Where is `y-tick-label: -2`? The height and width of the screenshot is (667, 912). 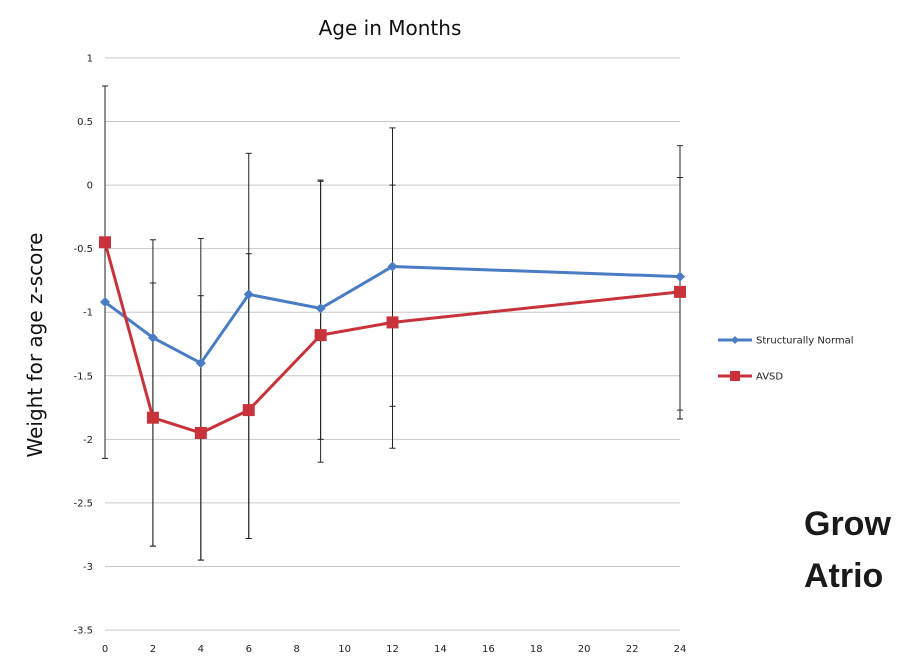 y-tick-label: -2 is located at coordinates (88, 440).